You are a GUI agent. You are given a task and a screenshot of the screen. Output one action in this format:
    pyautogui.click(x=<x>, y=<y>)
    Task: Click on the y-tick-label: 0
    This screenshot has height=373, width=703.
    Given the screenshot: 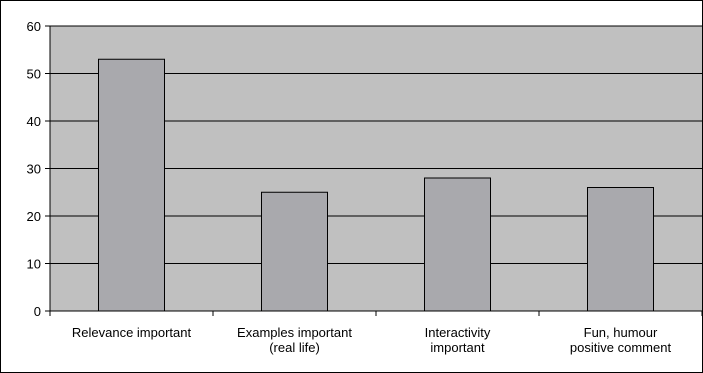 What is the action you would take?
    pyautogui.click(x=37, y=311)
    